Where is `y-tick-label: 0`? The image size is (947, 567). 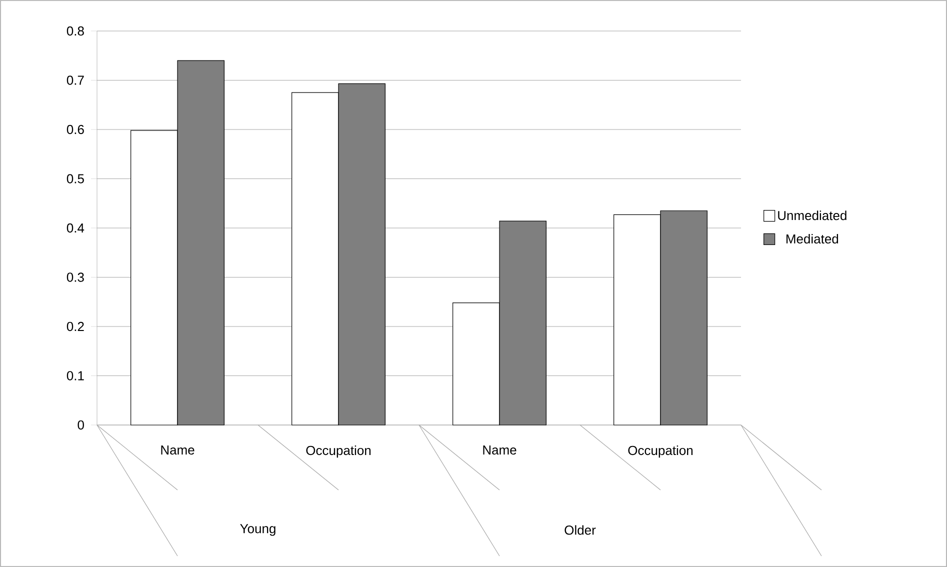 y-tick-label: 0 is located at coordinates (81, 425).